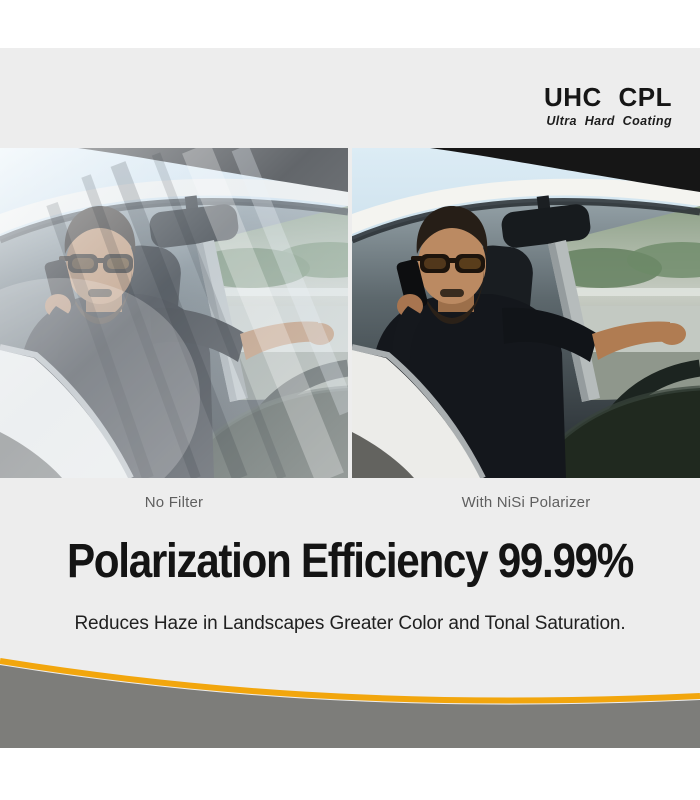 The width and height of the screenshot is (700, 800). I want to click on caption-with-polarizer: With NiSi Polarizer, so click(526, 502).